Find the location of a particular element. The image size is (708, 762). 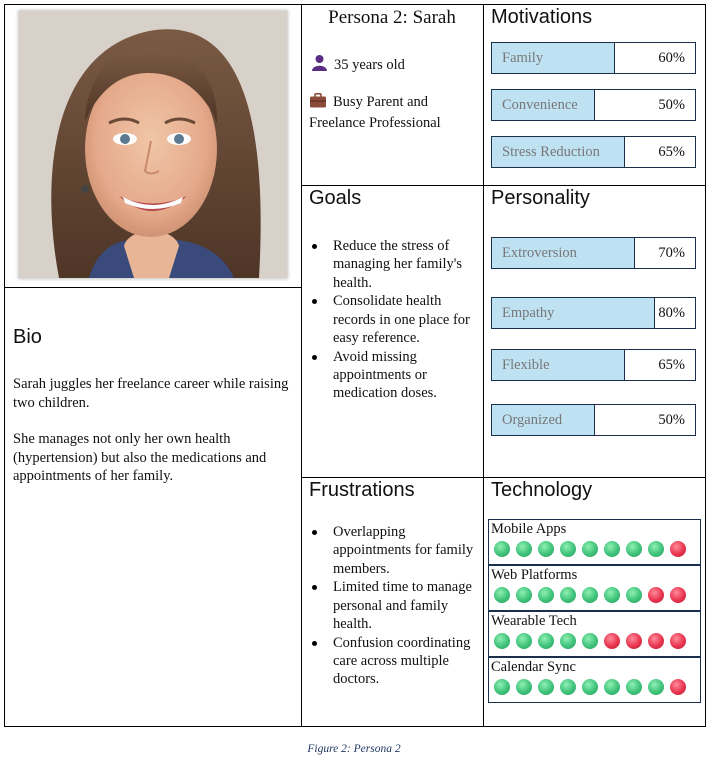

person-icon is located at coordinates (319, 65).